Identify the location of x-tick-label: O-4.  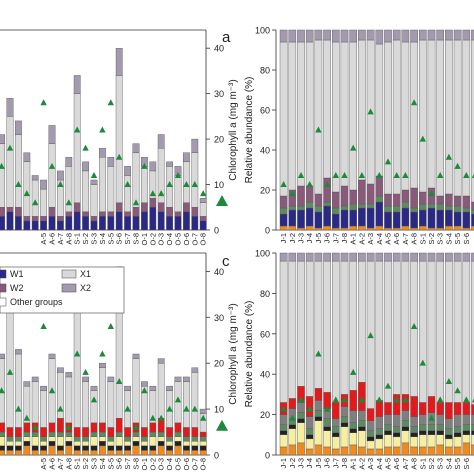
(169, 239).